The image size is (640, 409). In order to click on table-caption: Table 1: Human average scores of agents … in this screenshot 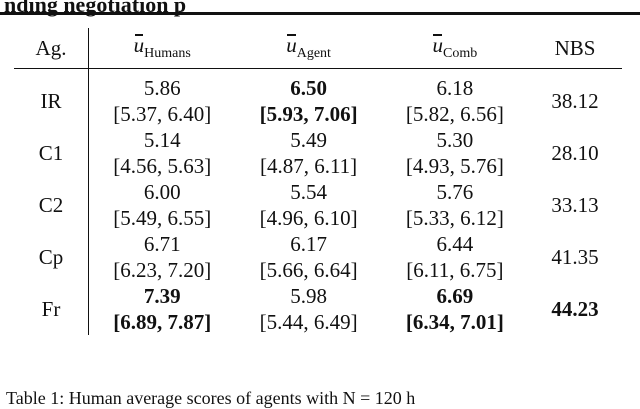, I will do `click(211, 398)`.